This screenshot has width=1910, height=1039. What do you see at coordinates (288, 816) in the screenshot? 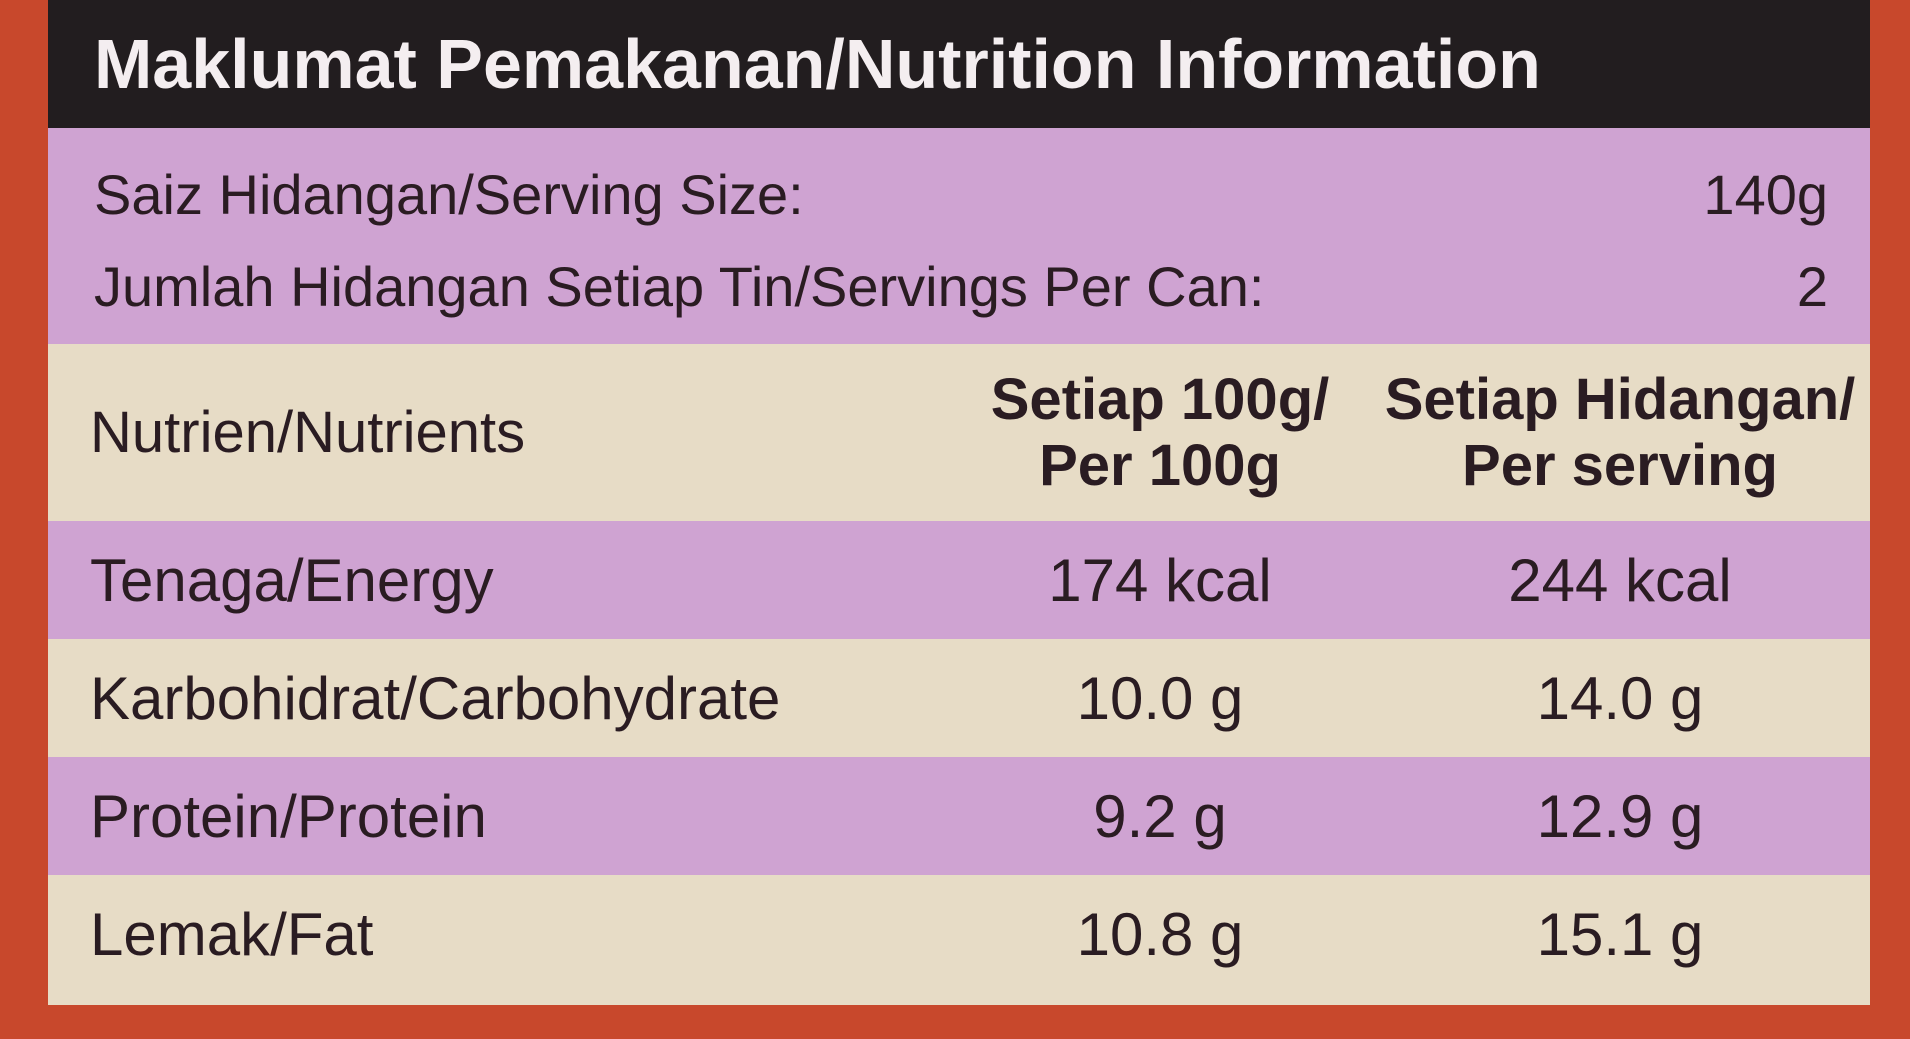
I see `nutrient-name: Protein/Protein` at bounding box center [288, 816].